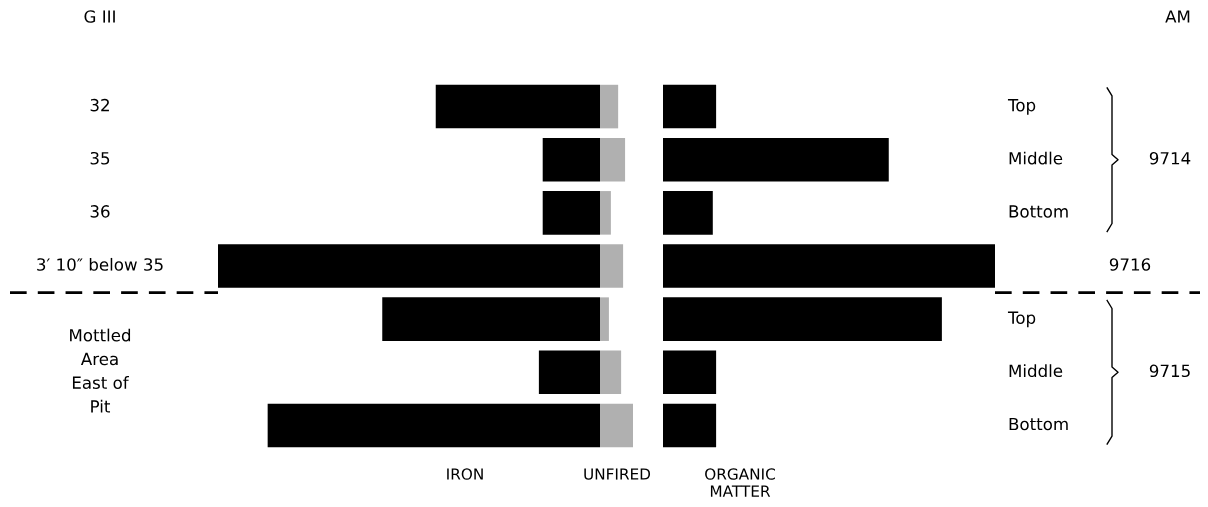 This screenshot has width=1208, height=507. What do you see at coordinates (100, 370) in the screenshot?
I see `text: Mottled Area East of Pit` at bounding box center [100, 370].